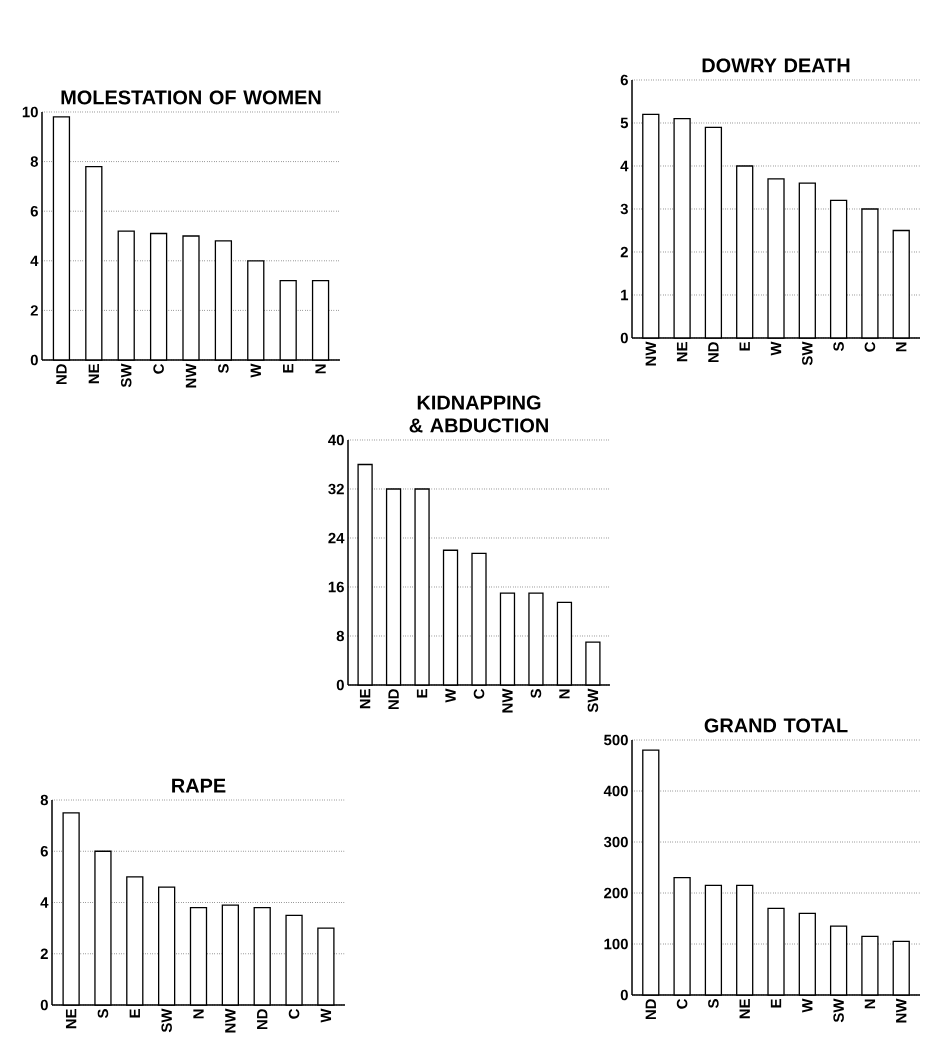 This screenshot has height=1054, width=927. What do you see at coordinates (615, 842) in the screenshot?
I see `y-tick-label: 300` at bounding box center [615, 842].